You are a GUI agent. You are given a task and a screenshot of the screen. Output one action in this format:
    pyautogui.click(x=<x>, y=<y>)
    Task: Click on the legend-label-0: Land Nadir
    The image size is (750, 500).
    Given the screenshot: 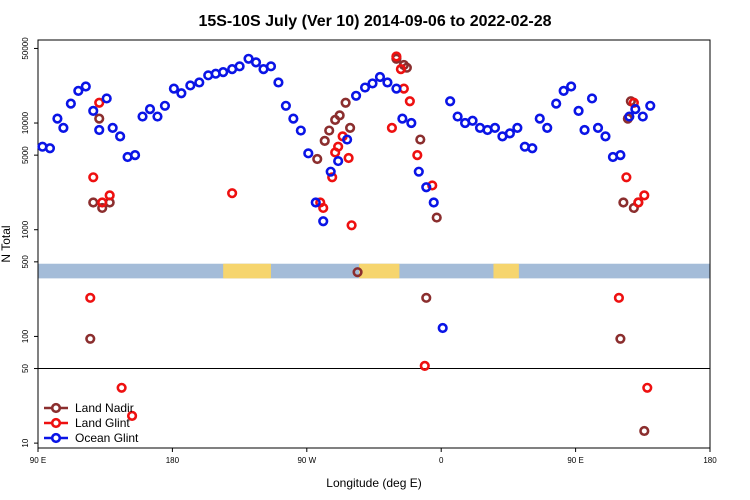 What is the action you would take?
    pyautogui.click(x=104, y=408)
    